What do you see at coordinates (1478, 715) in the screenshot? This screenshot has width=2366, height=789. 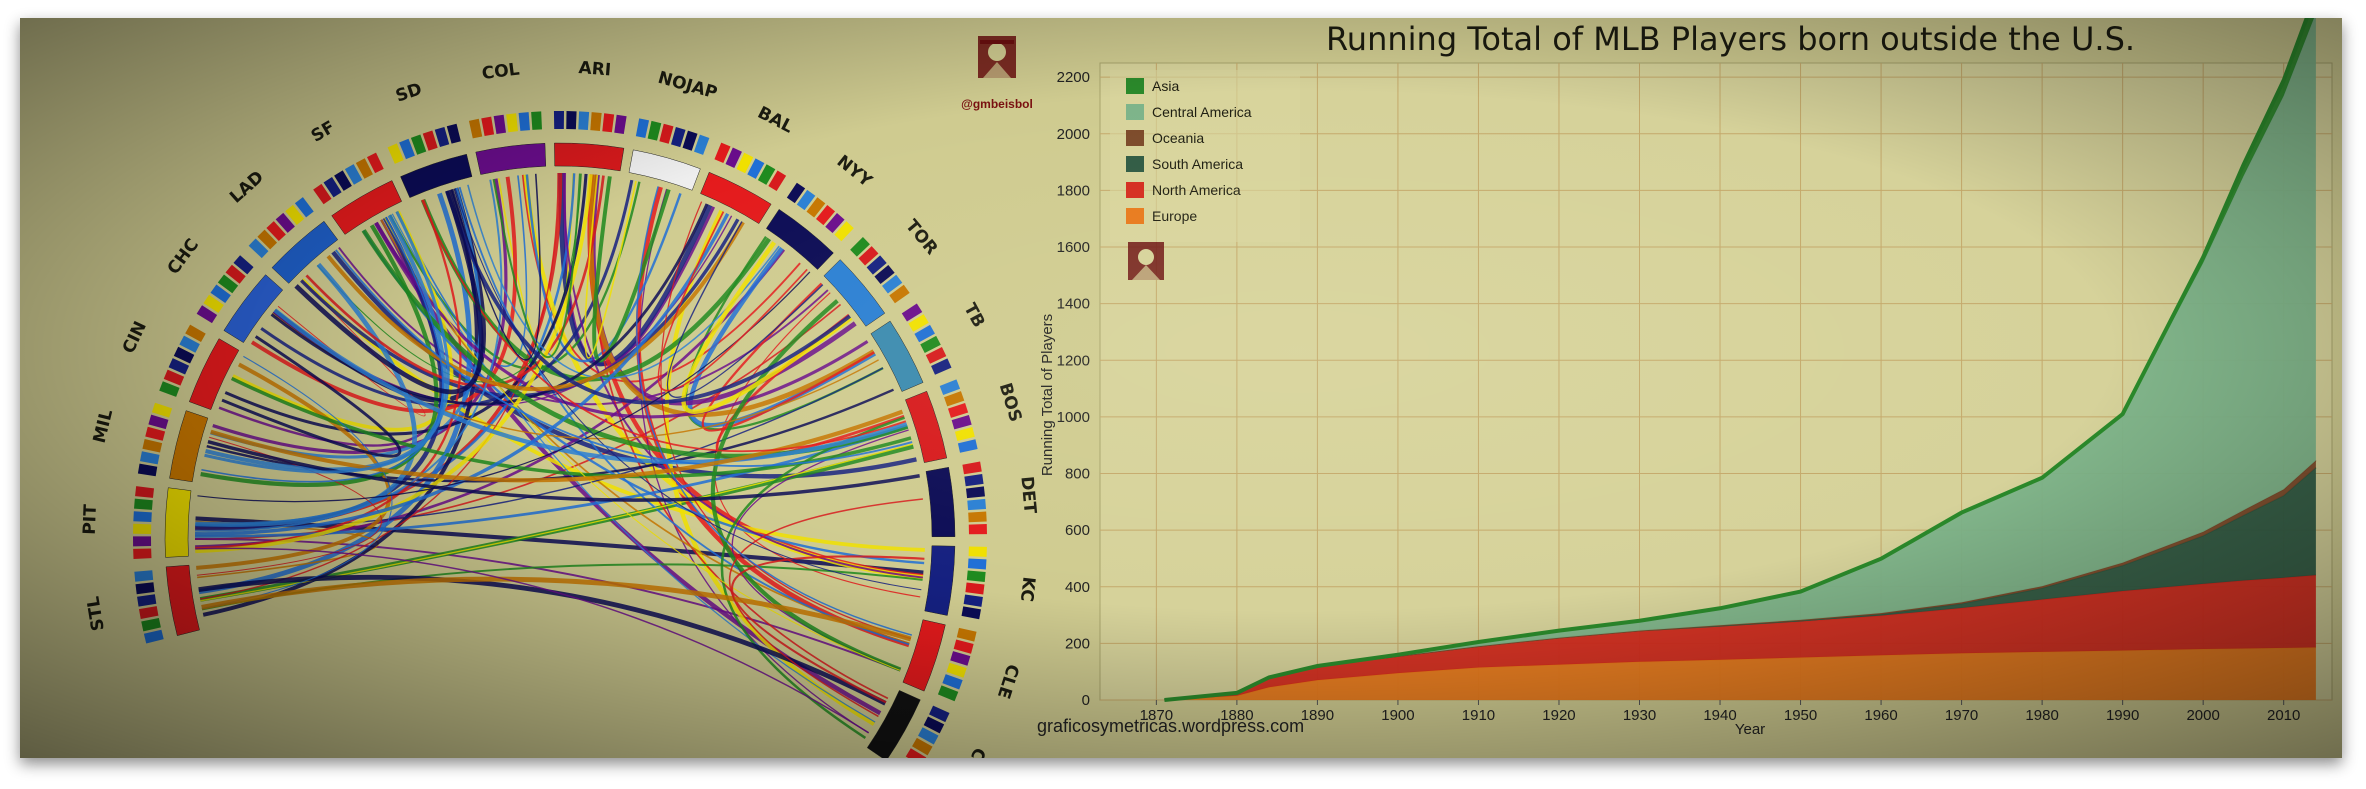 I see `x-tick-label: 1910` at bounding box center [1478, 715].